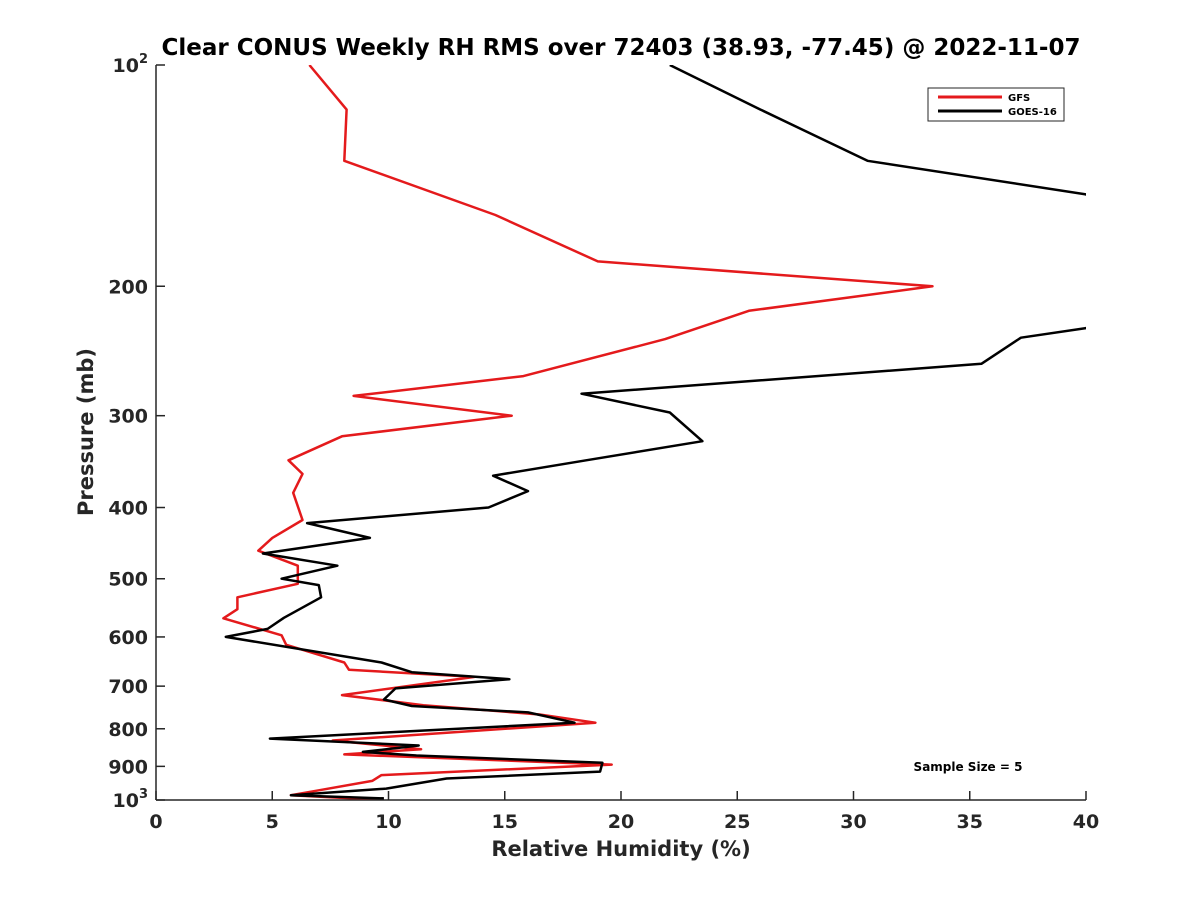 The height and width of the screenshot is (900, 1200). I want to click on y-tick-label: 700, so click(128, 687).